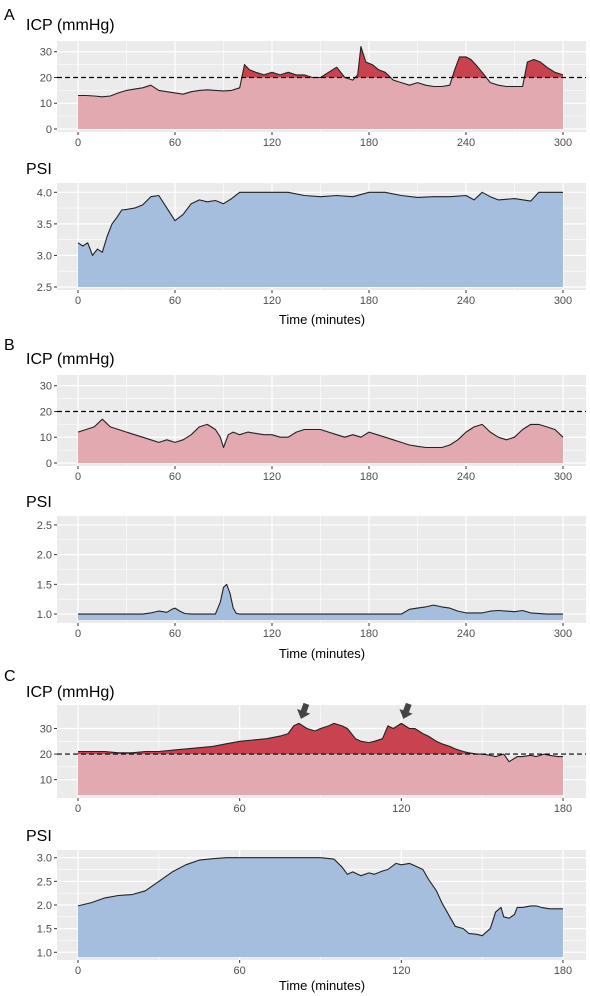 Image resolution: width=590 pixels, height=996 pixels. What do you see at coordinates (44, 193) in the screenshot?
I see `y-tick-label: 4.0` at bounding box center [44, 193].